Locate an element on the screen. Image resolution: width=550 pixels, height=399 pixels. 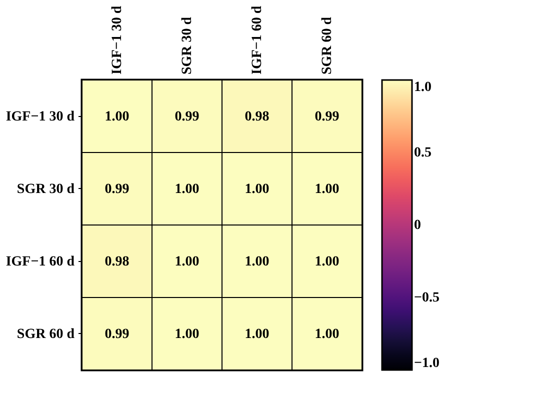
x-tick-label: IGF−1 30 d is located at coordinates (117, 40).